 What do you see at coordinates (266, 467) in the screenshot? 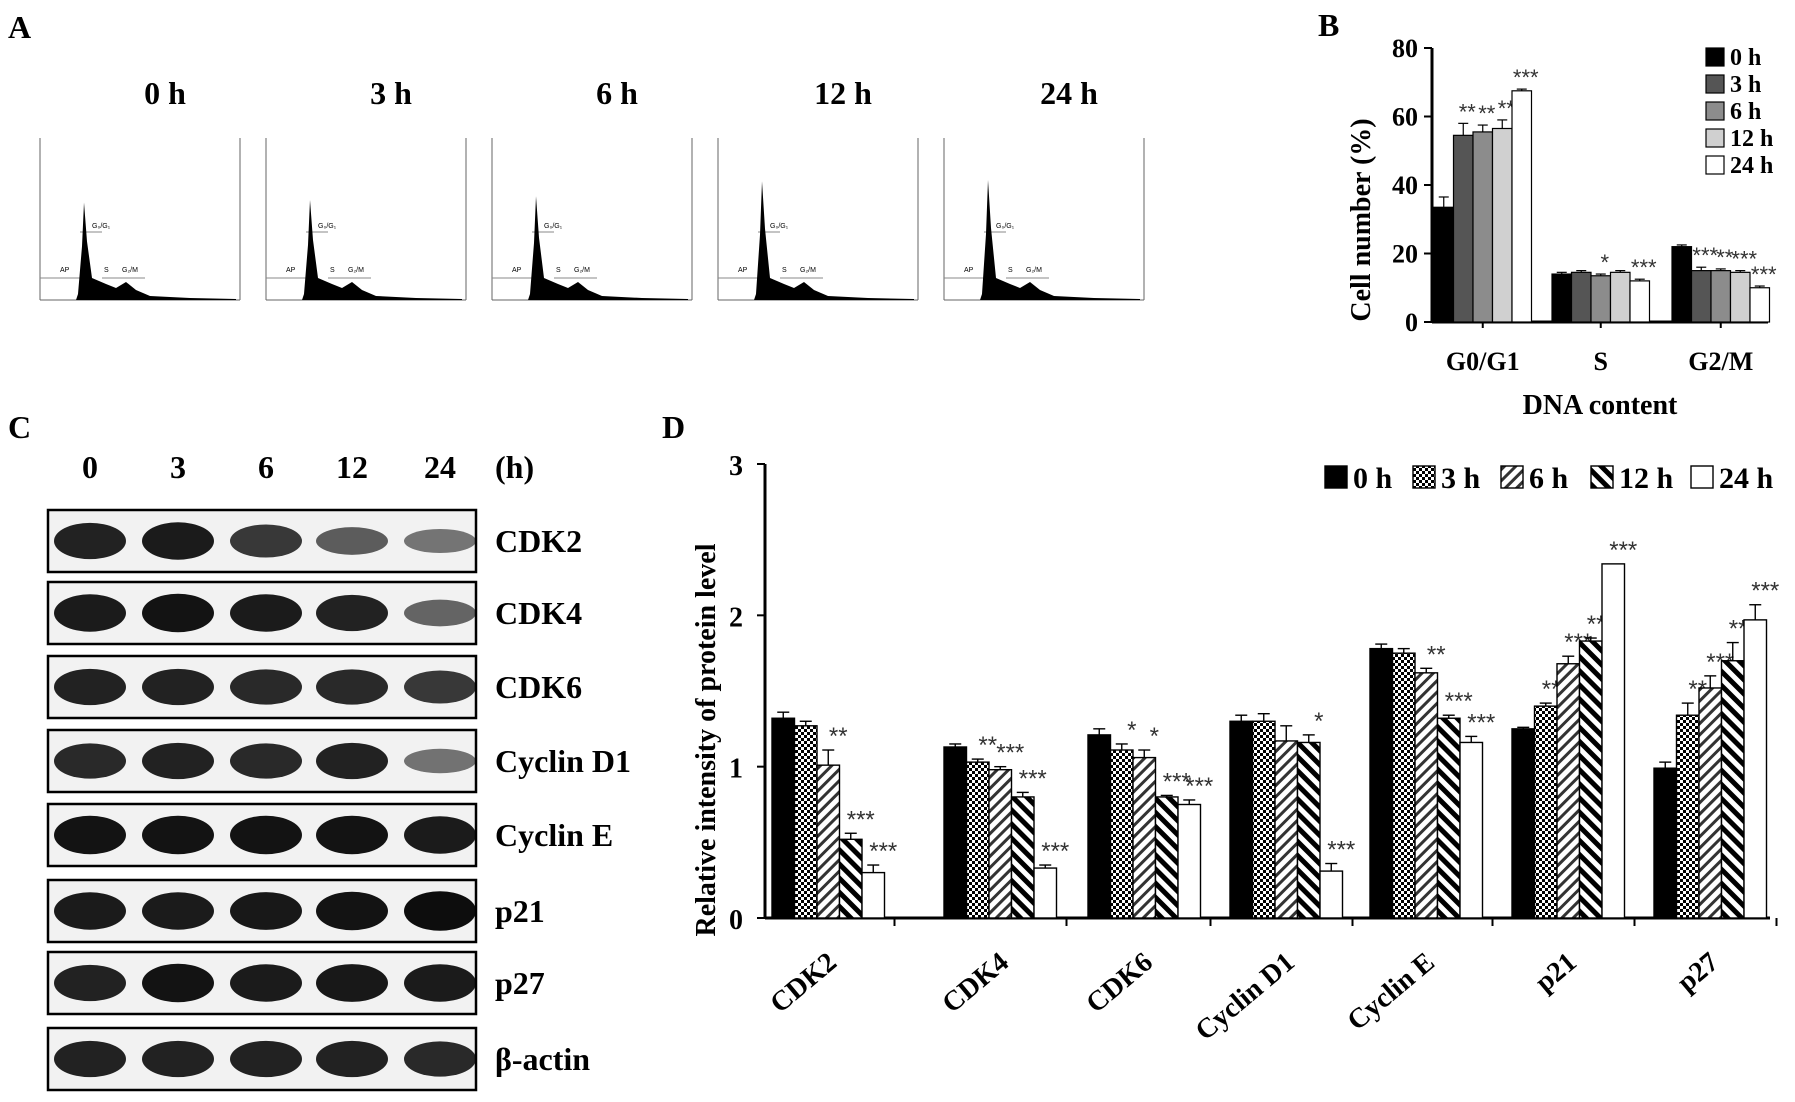
I see `blot-time-label: 6` at bounding box center [266, 467].